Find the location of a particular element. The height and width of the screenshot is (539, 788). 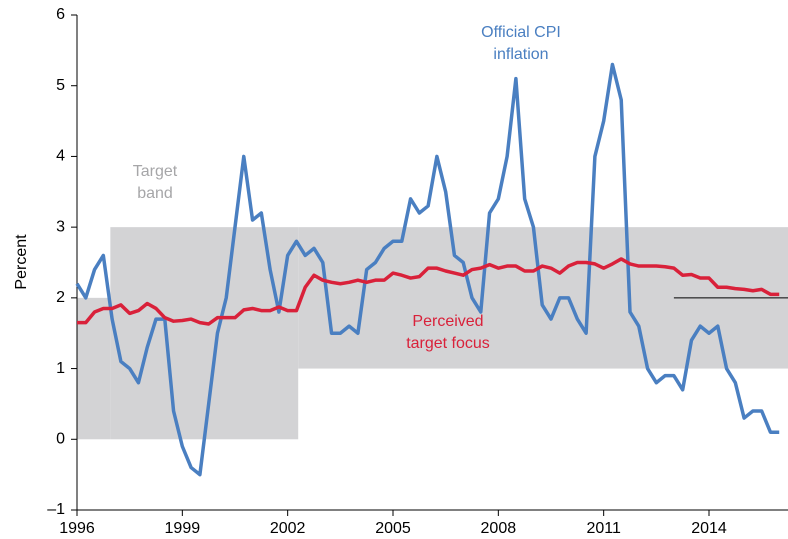

y-tick-label: 1 is located at coordinates (60, 368).